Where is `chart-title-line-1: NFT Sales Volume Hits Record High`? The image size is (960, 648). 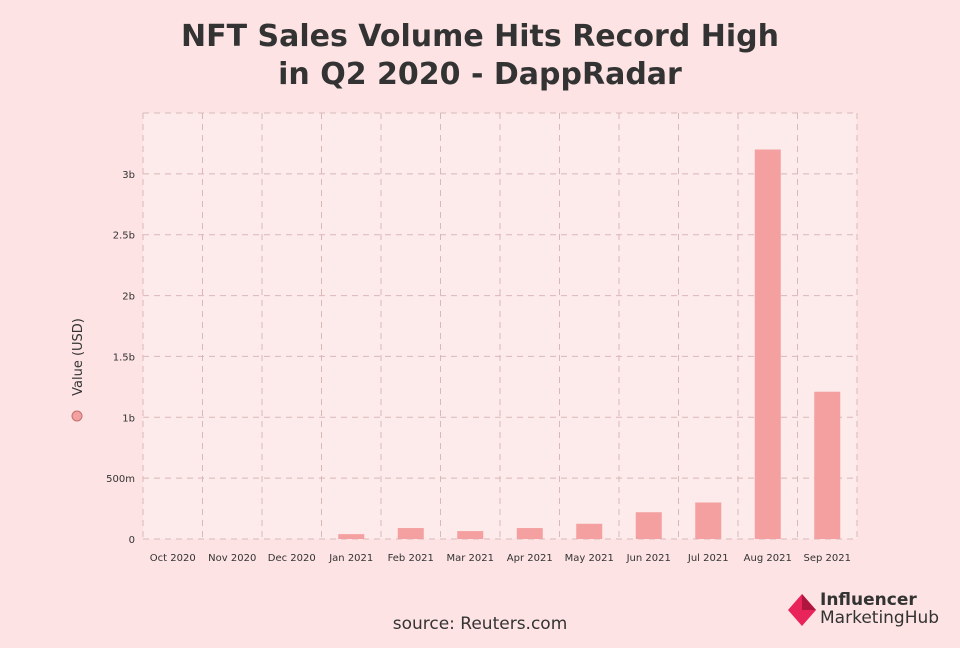 chart-title-line-1: NFT Sales Volume Hits Record High is located at coordinates (480, 36).